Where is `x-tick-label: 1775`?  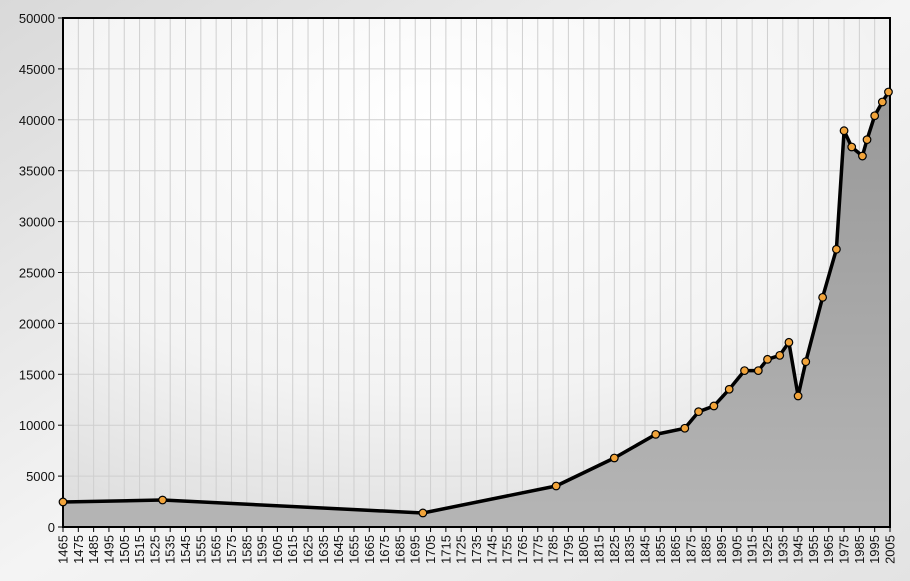 x-tick-label: 1775 is located at coordinates (537, 549).